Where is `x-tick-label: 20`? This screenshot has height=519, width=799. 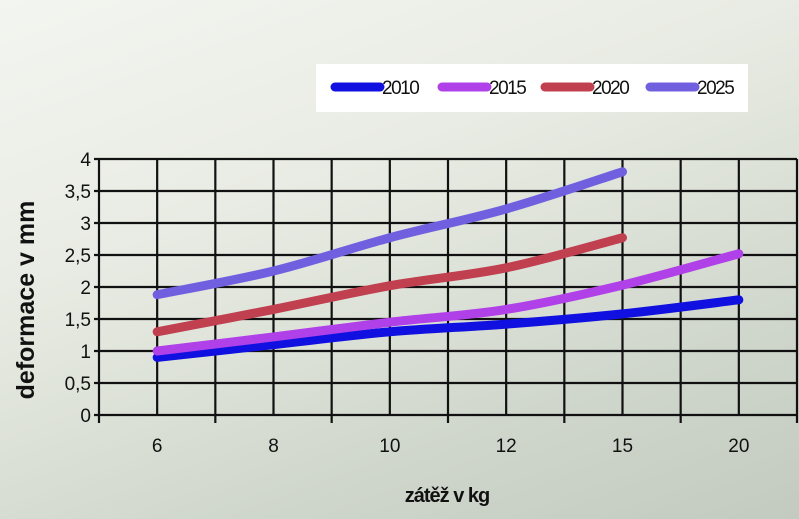 x-tick-label: 20 is located at coordinates (738, 446).